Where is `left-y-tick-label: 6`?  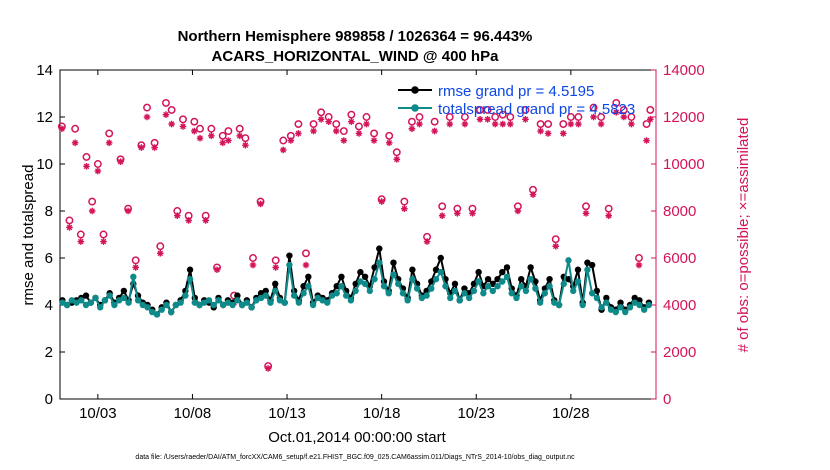
left-y-tick-label: 6 is located at coordinates (49, 258).